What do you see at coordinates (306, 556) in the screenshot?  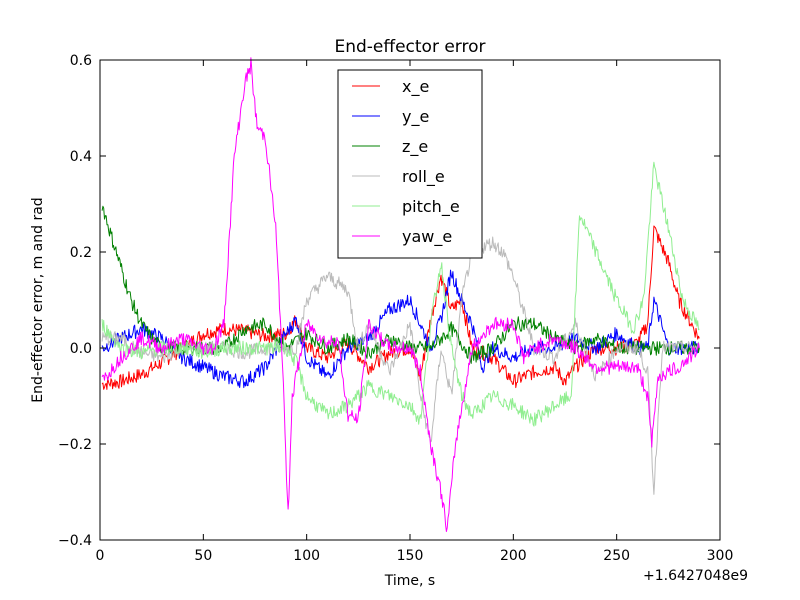 I see `x-tick-label: 100` at bounding box center [306, 556].